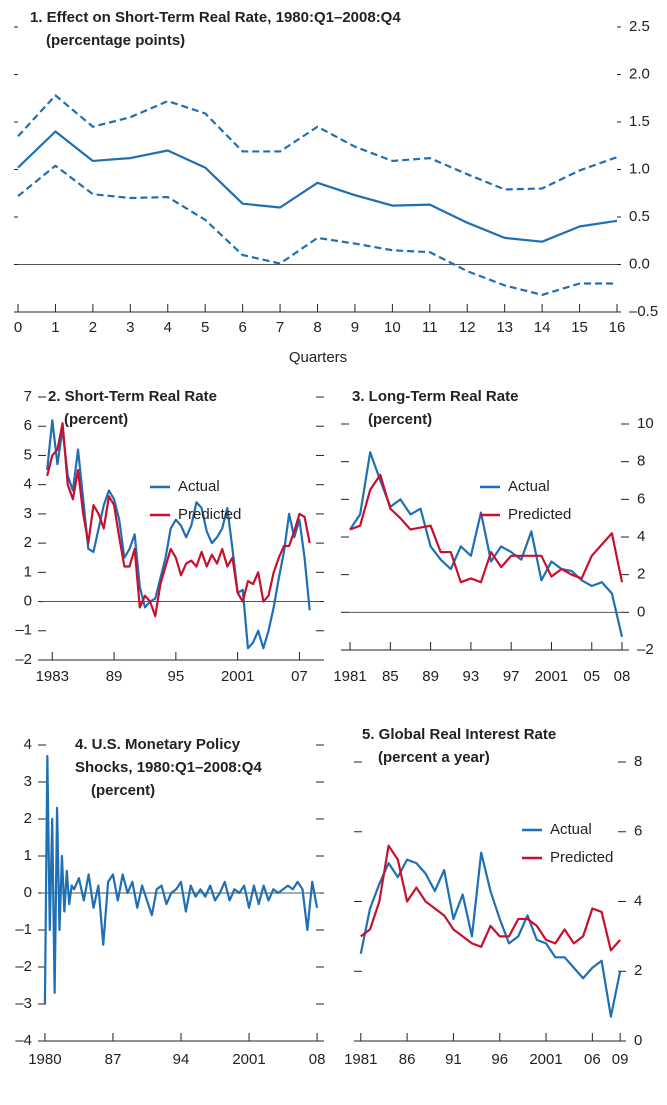 Image resolution: width=667 pixels, height=1105 pixels. Describe the element at coordinates (181, 1059) in the screenshot. I see `x-tick-label: 94` at that location.